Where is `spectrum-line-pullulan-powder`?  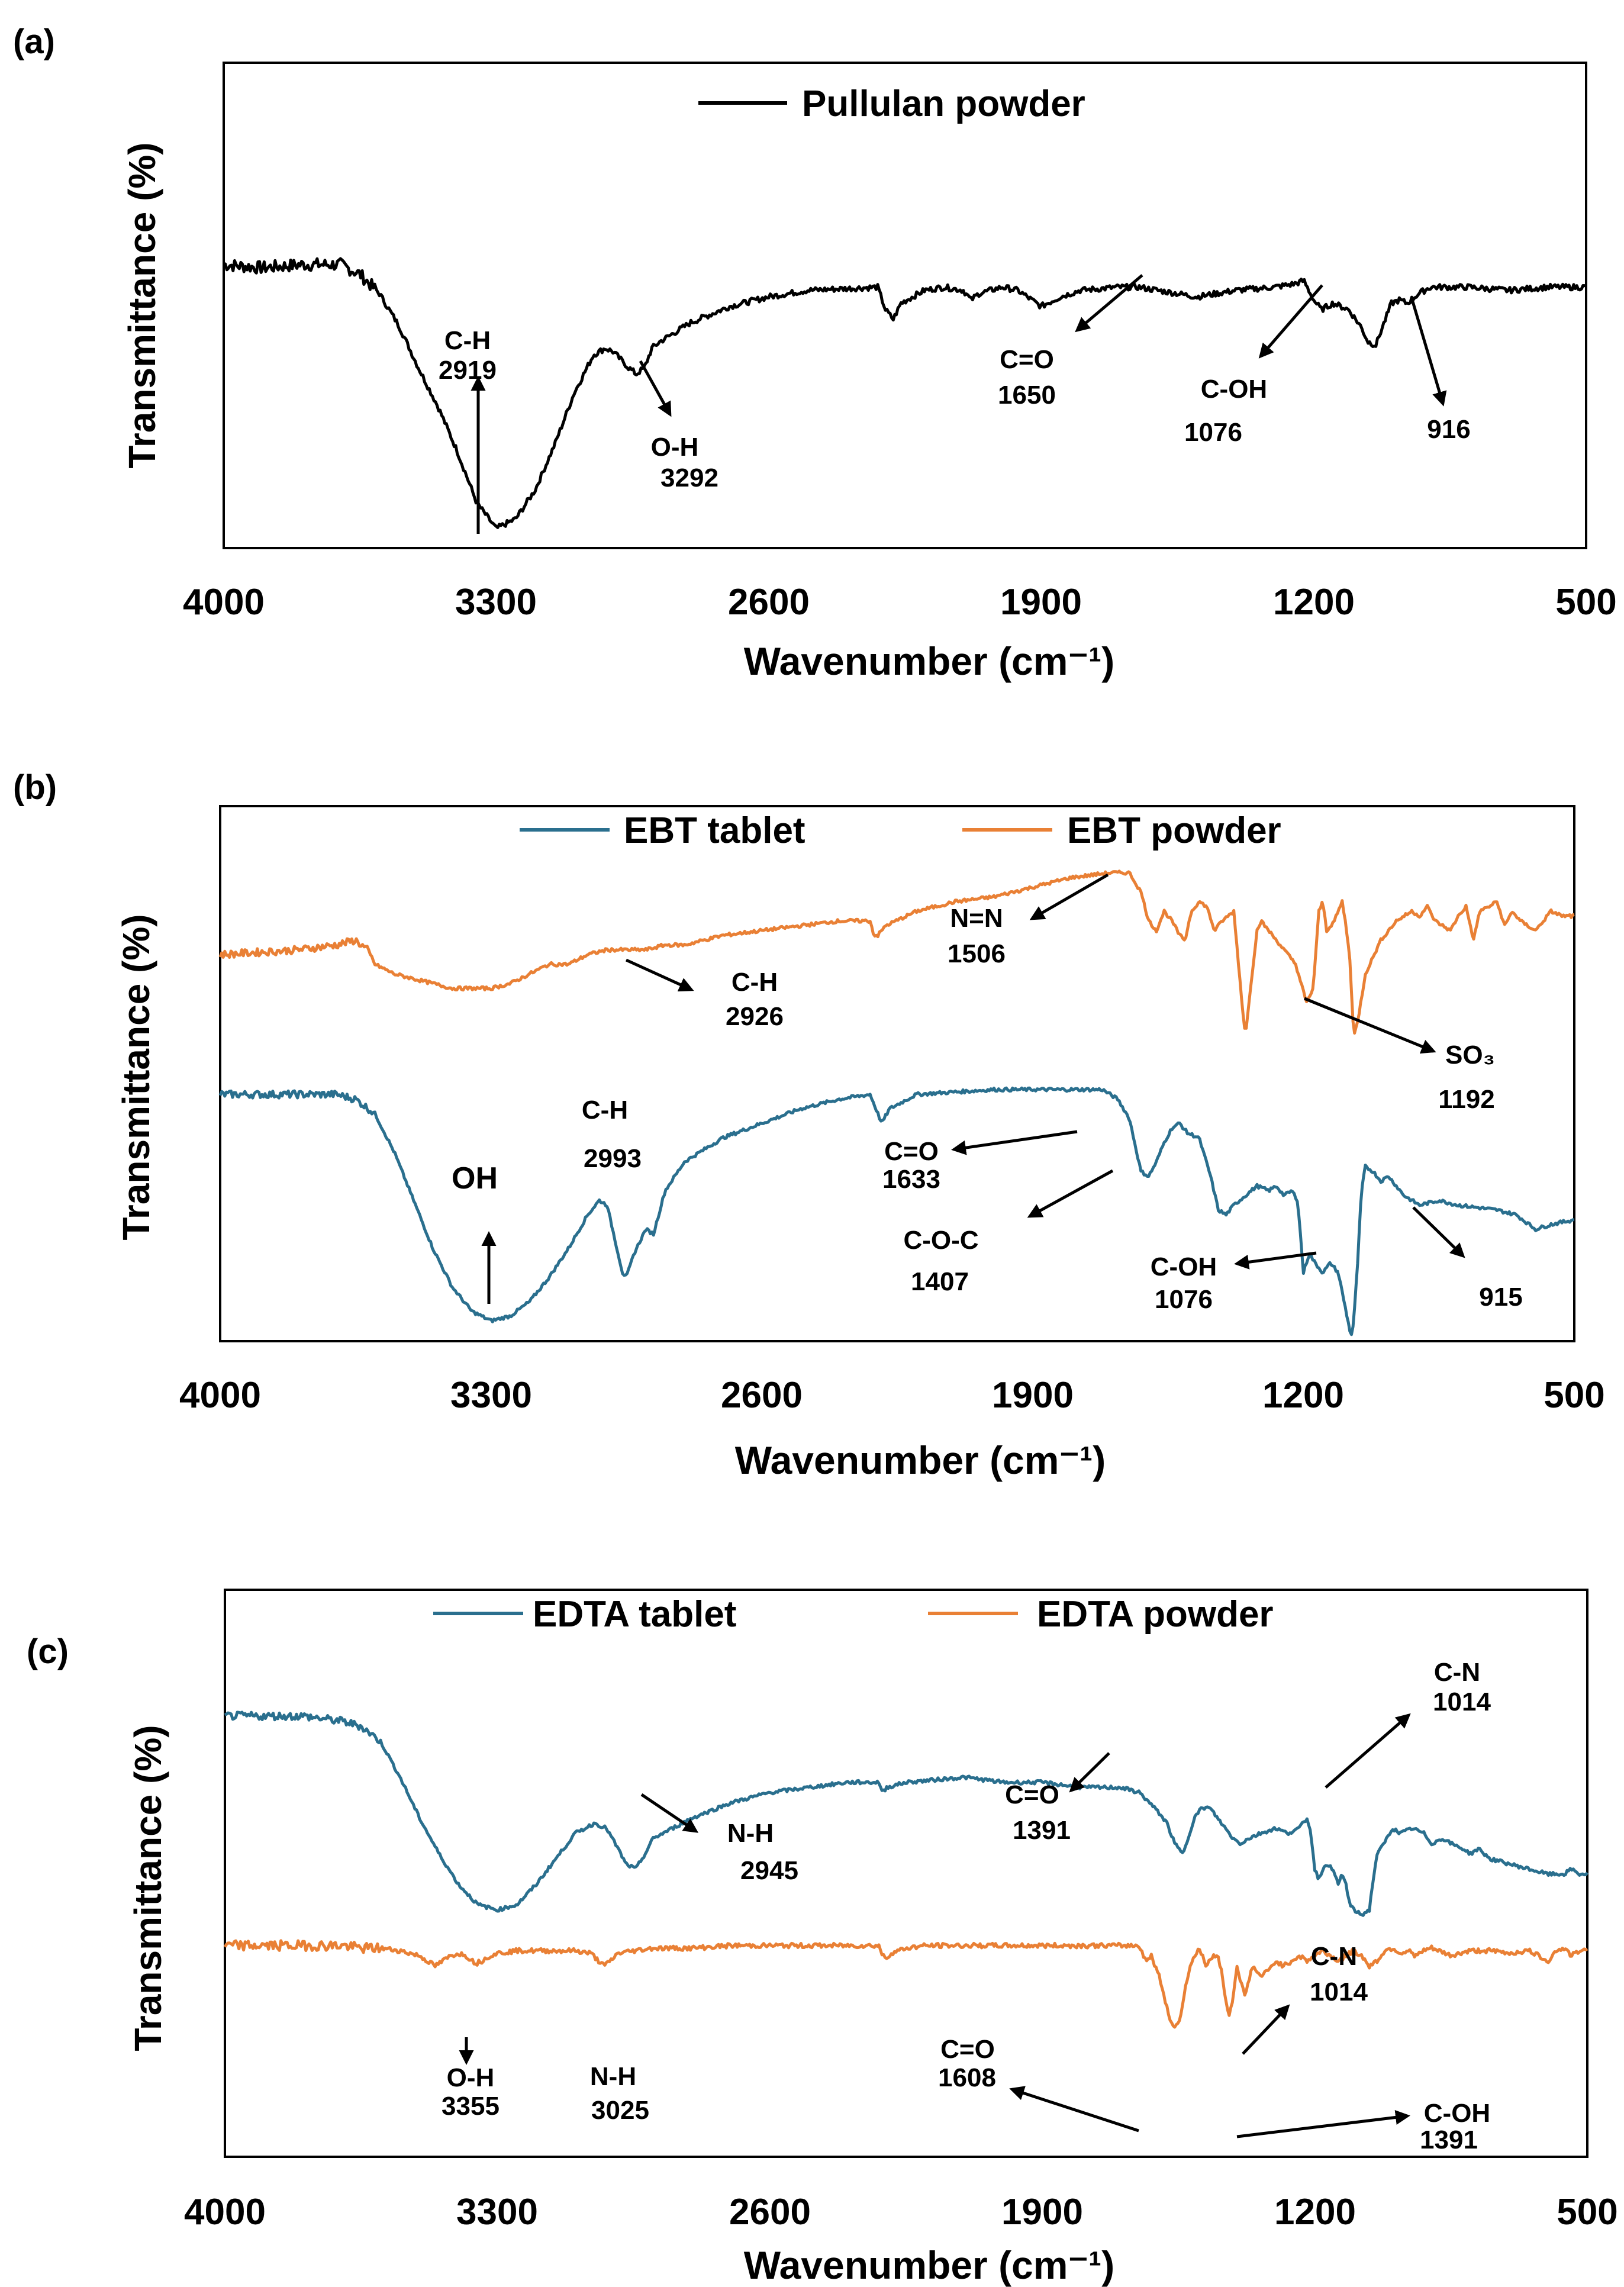 spectrum-line-pullulan-powder is located at coordinates (905, 393).